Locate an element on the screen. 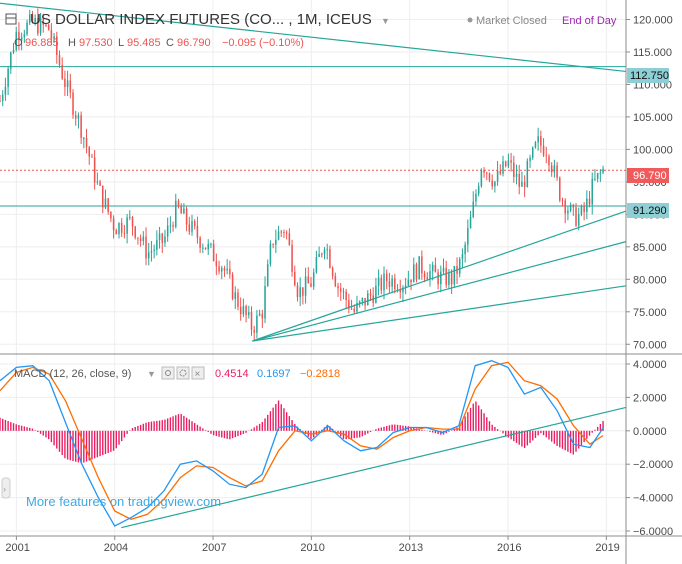 This screenshot has height=564, width=682. eye-icon is located at coordinates (168, 373).